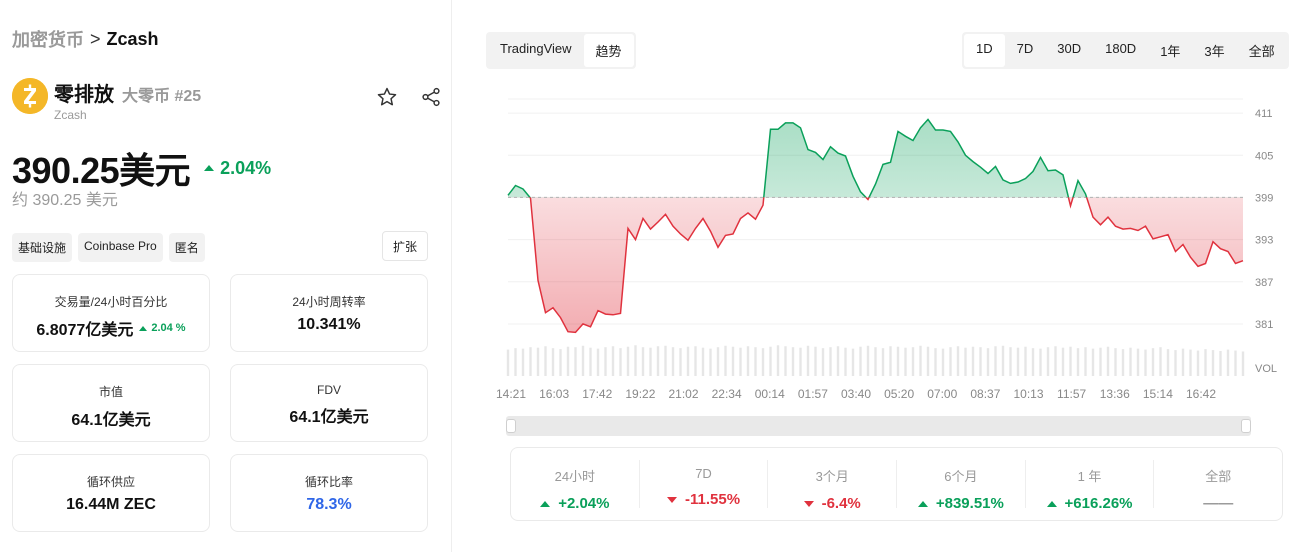  Describe the element at coordinates (1025, 48) in the screenshot. I see `range-7d: 7D` at that location.